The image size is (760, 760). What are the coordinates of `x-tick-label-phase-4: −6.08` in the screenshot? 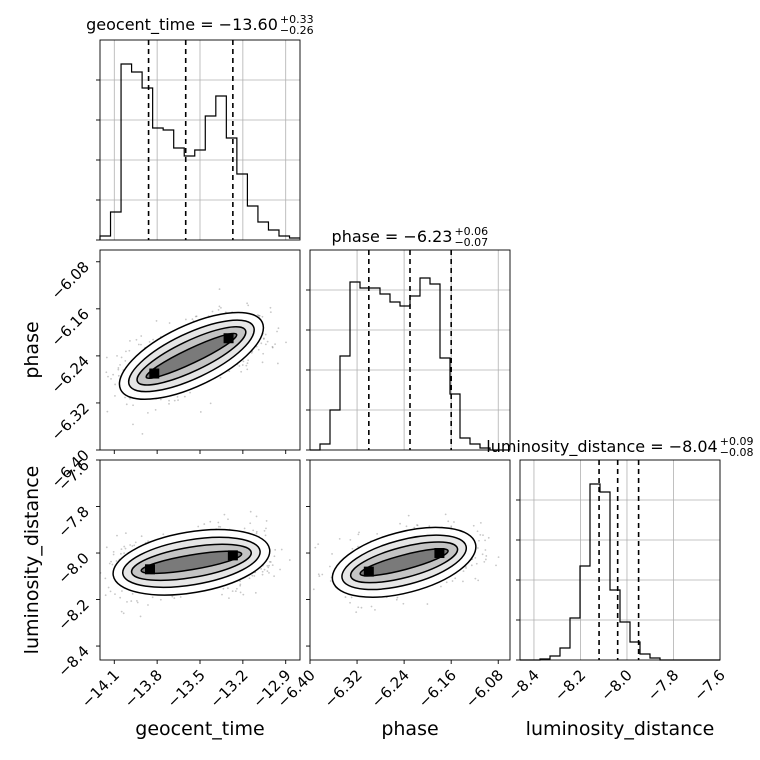 It's located at (484, 688).